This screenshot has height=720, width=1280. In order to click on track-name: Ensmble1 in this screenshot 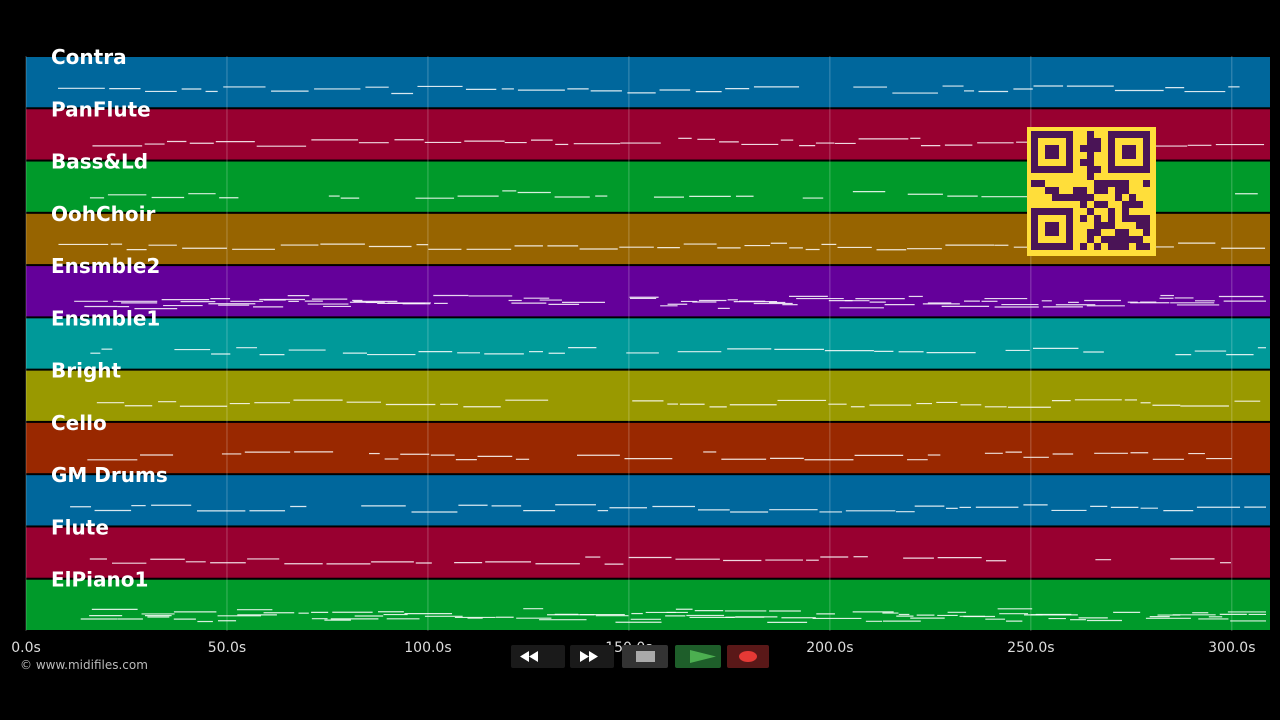, I will do `click(105, 318)`.